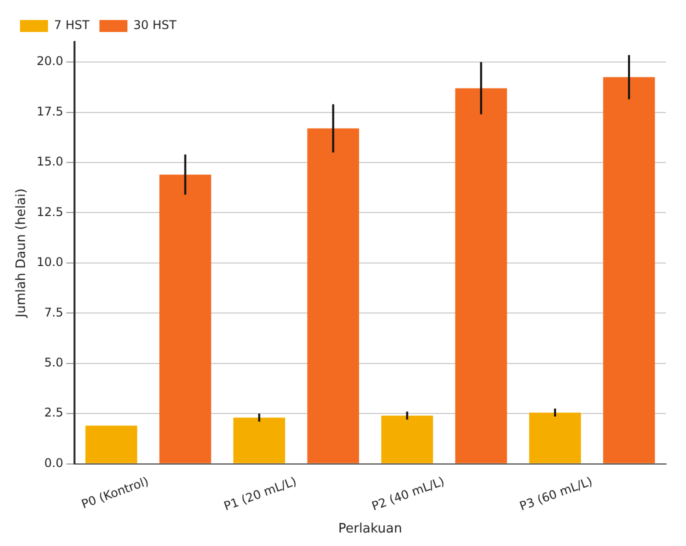 The image size is (686, 546). What do you see at coordinates (50, 211) in the screenshot?
I see `y-tick-label: 12.5` at bounding box center [50, 211].